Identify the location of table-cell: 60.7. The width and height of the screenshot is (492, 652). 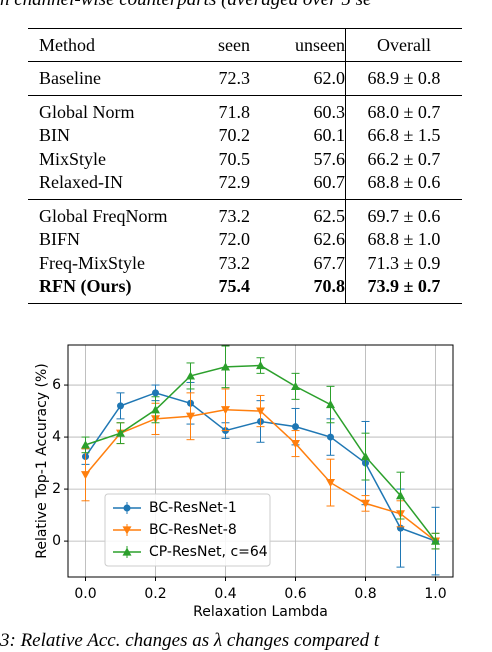
(329, 182).